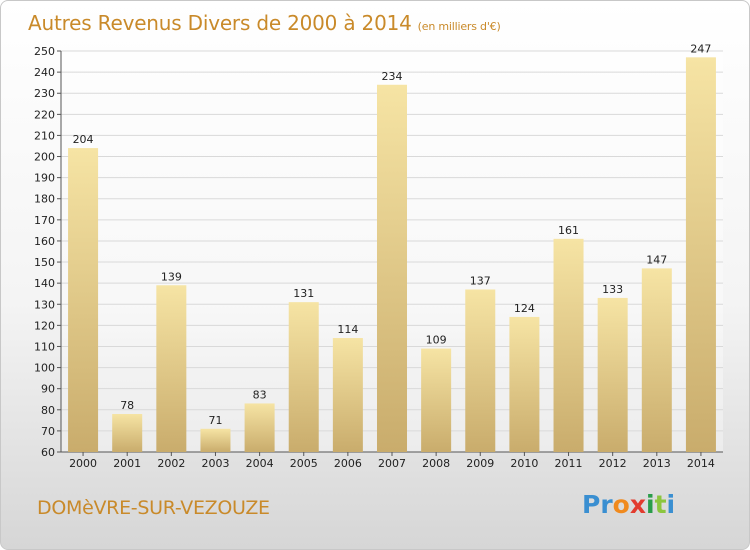 The image size is (750, 550). Describe the element at coordinates (44, 346) in the screenshot. I see `y-tick-label: 110` at that location.